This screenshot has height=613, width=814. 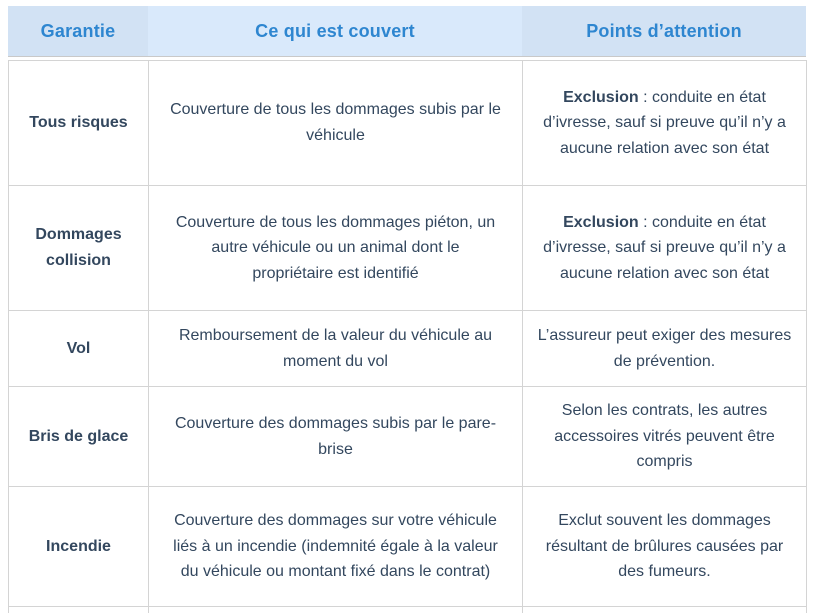 What do you see at coordinates (78, 123) in the screenshot?
I see `cell-garantie: Tous risques` at bounding box center [78, 123].